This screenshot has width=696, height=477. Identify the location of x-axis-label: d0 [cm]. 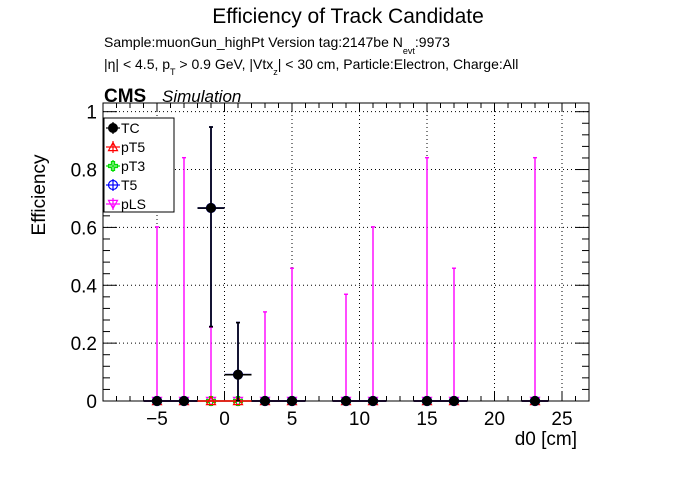
(546, 439).